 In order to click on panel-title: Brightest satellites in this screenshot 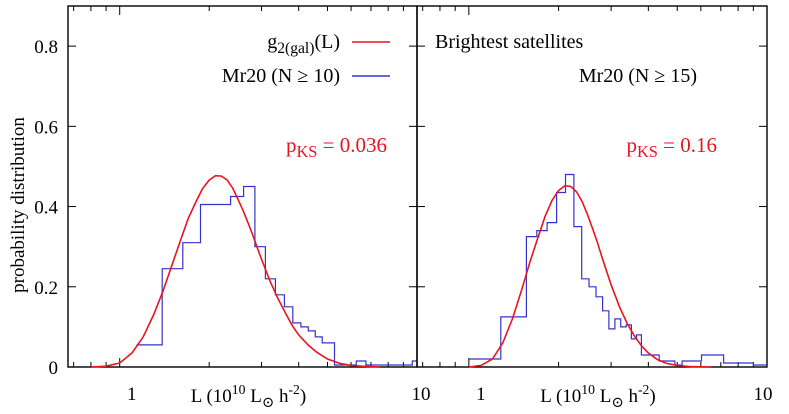, I will do `click(509, 42)`.